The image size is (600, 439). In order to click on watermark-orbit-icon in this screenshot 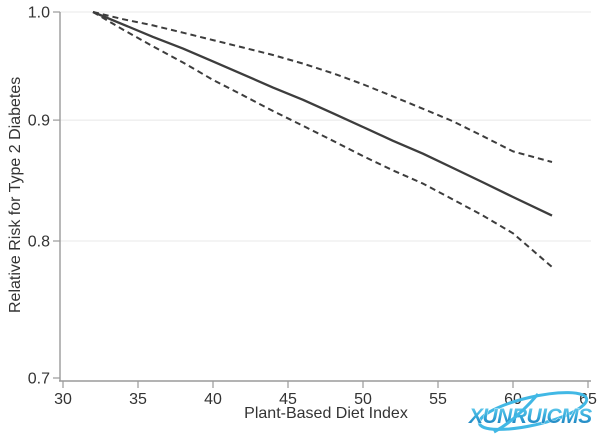, I will do `click(533, 411)`.